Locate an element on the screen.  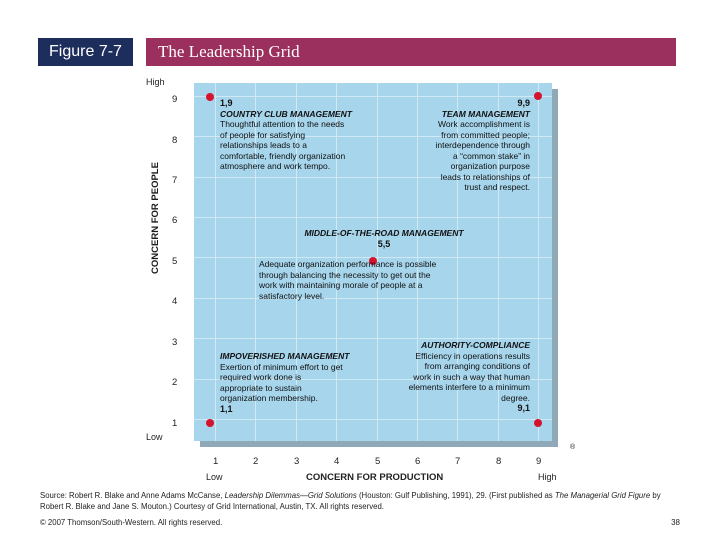
registered-mark: ® is located at coordinates (573, 447).